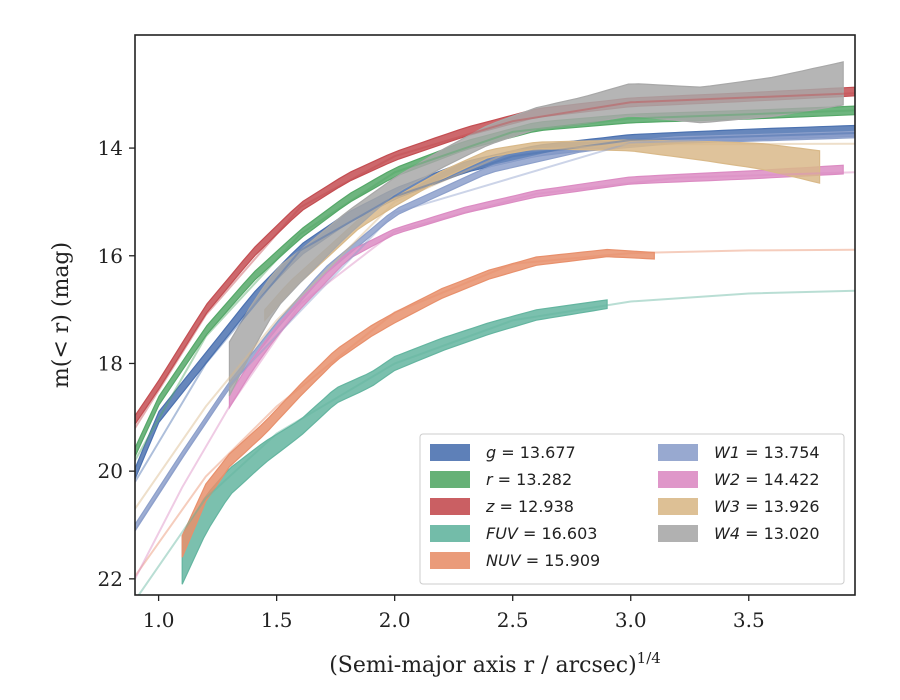 The height and width of the screenshot is (700, 900). What do you see at coordinates (61, 315) in the screenshot?
I see `y-axis-label: m(< r) (mag)` at bounding box center [61, 315].